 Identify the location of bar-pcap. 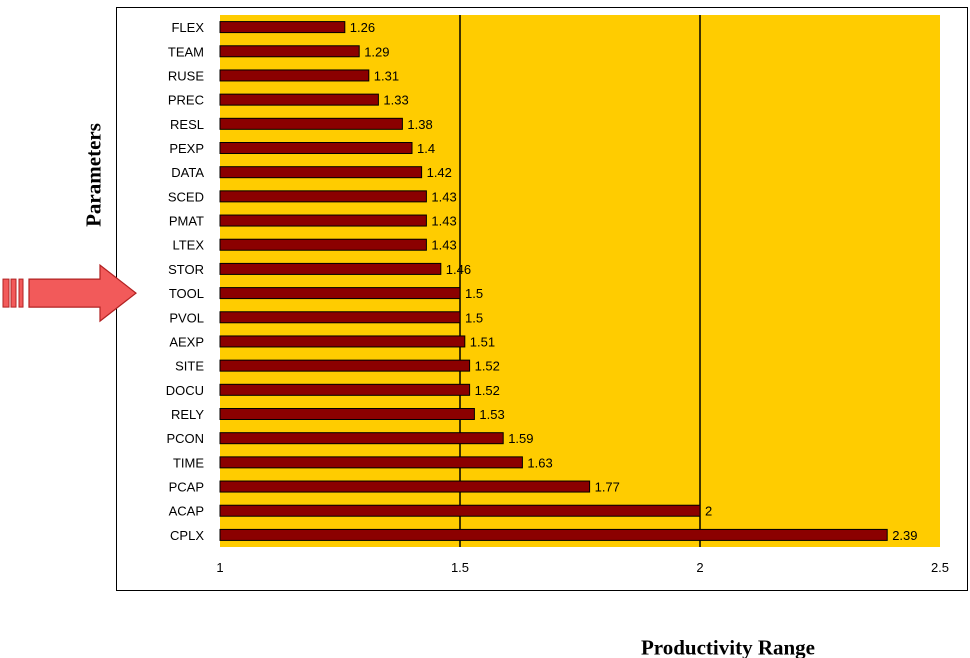
(405, 486).